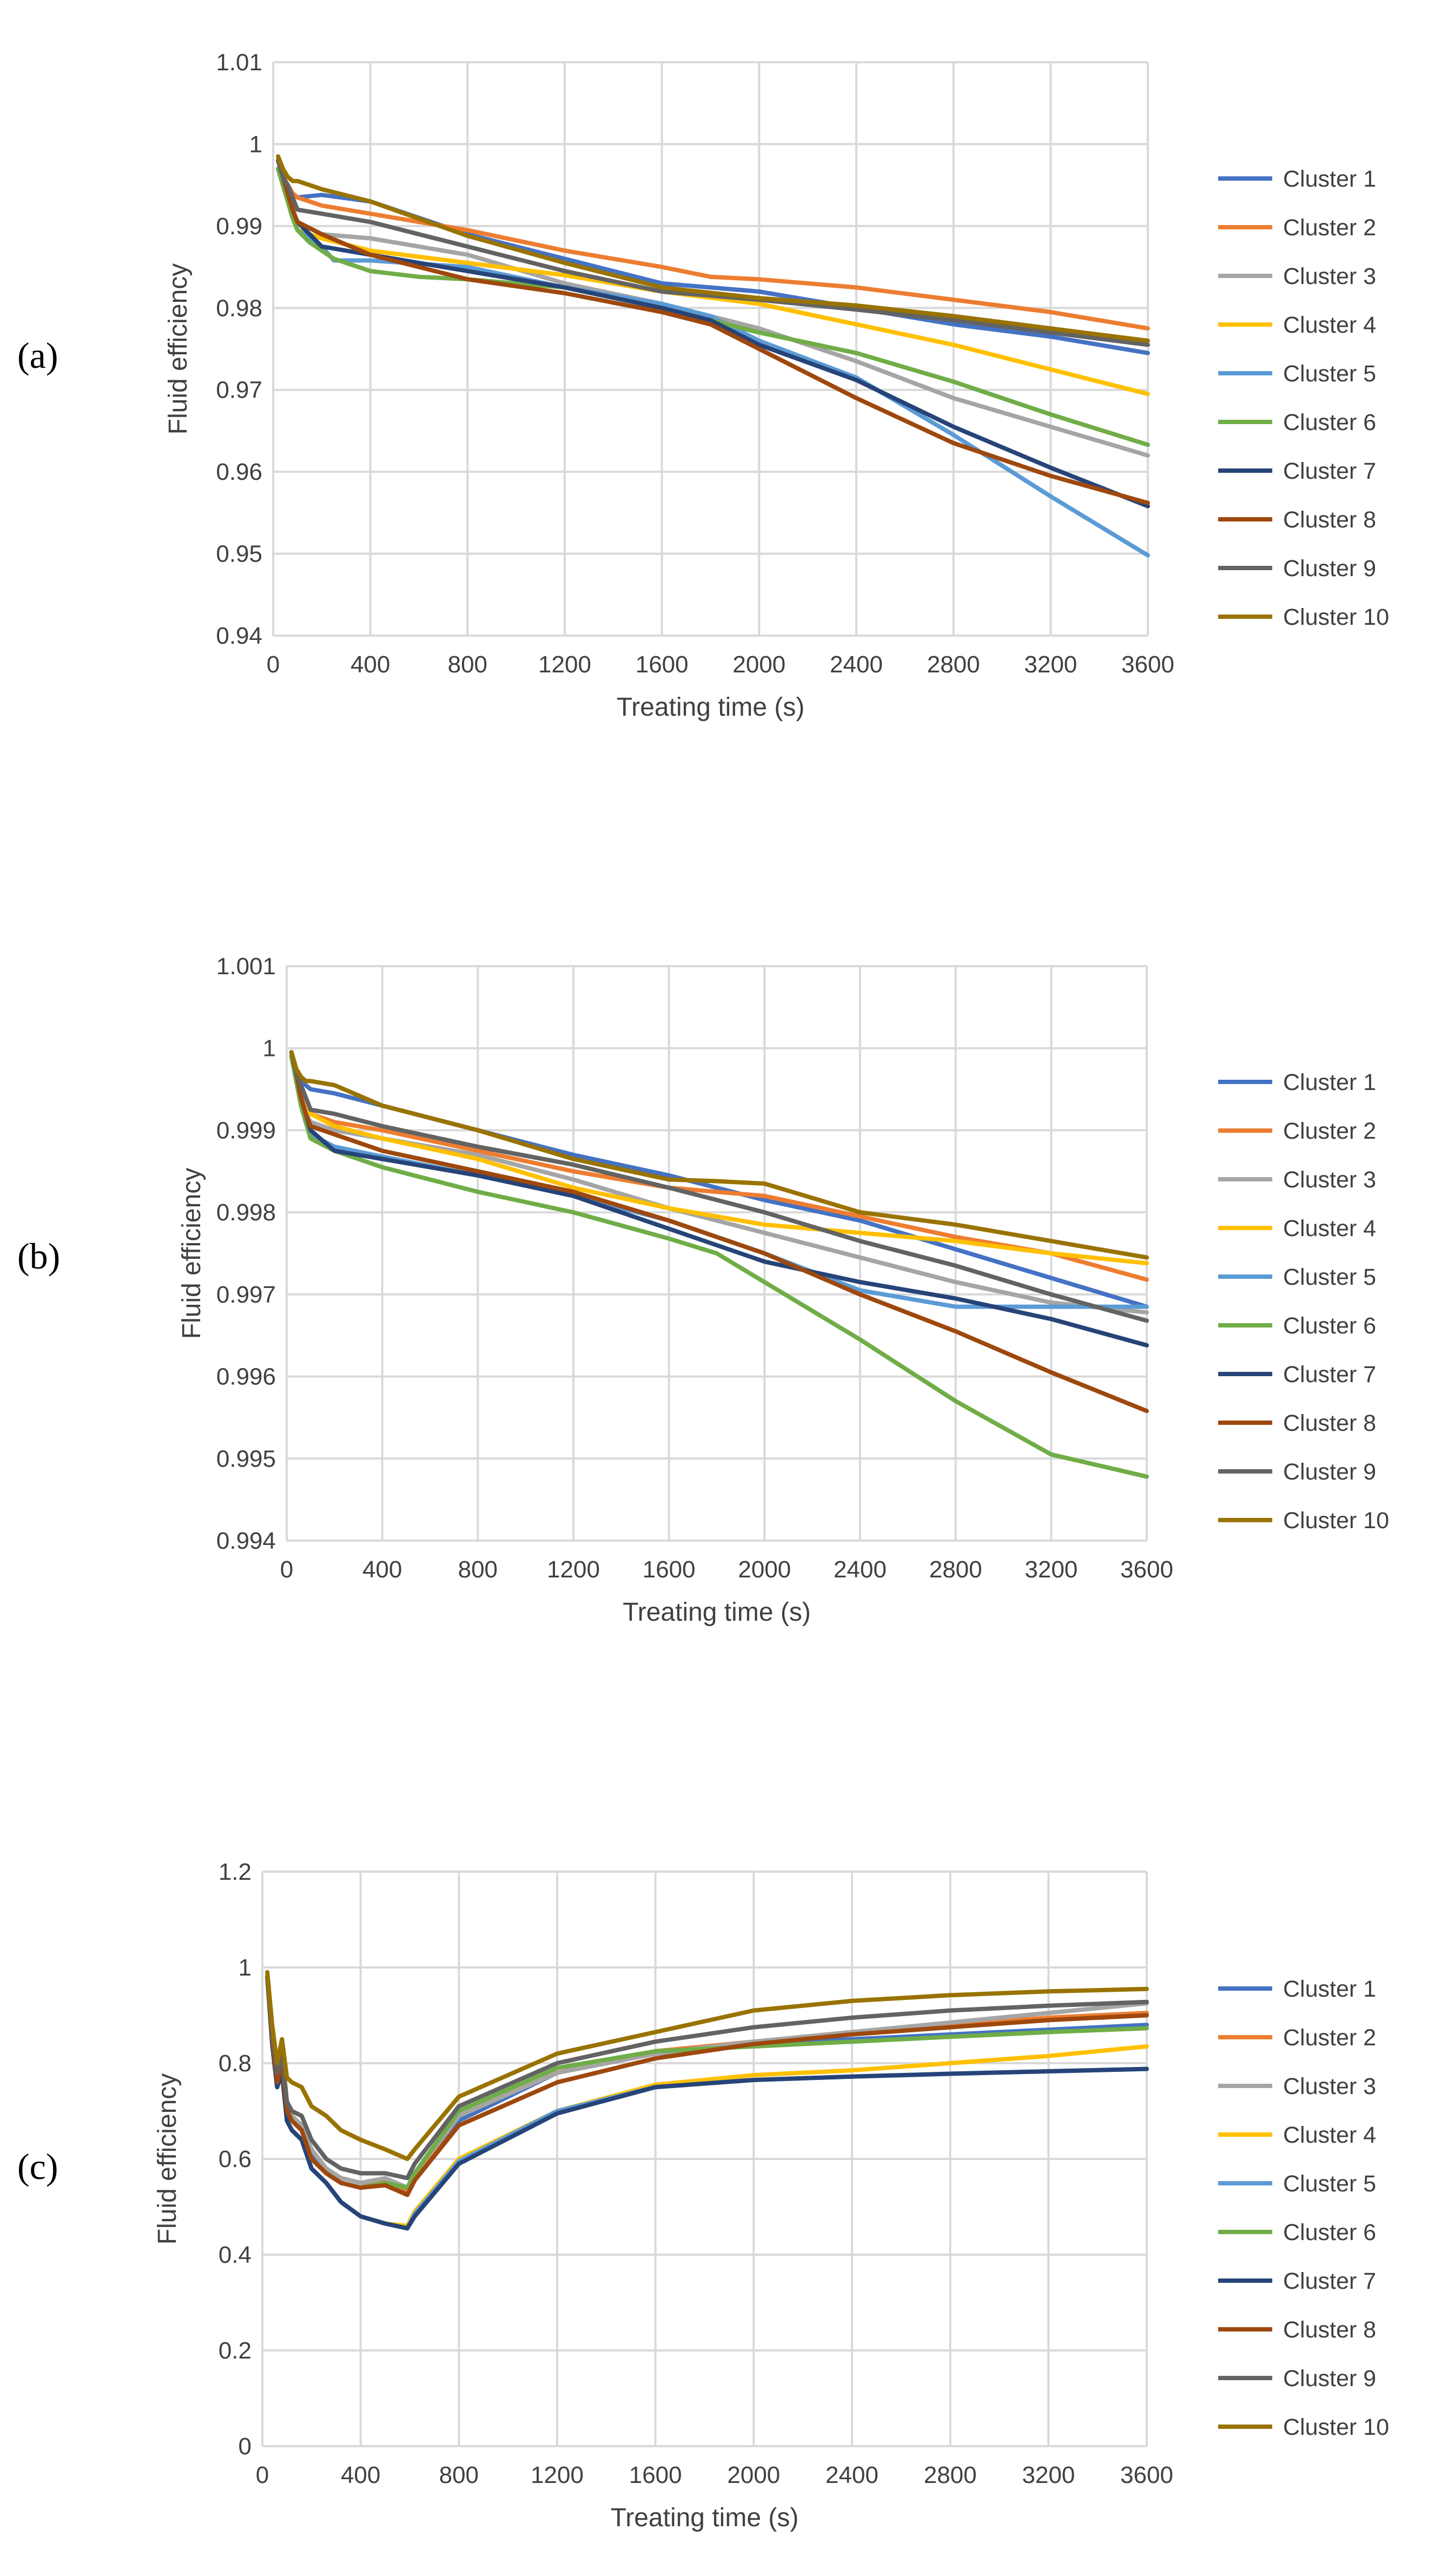  Describe the element at coordinates (1329, 1472) in the screenshot. I see `legend-label-cluster-9: Cluster 9` at that location.